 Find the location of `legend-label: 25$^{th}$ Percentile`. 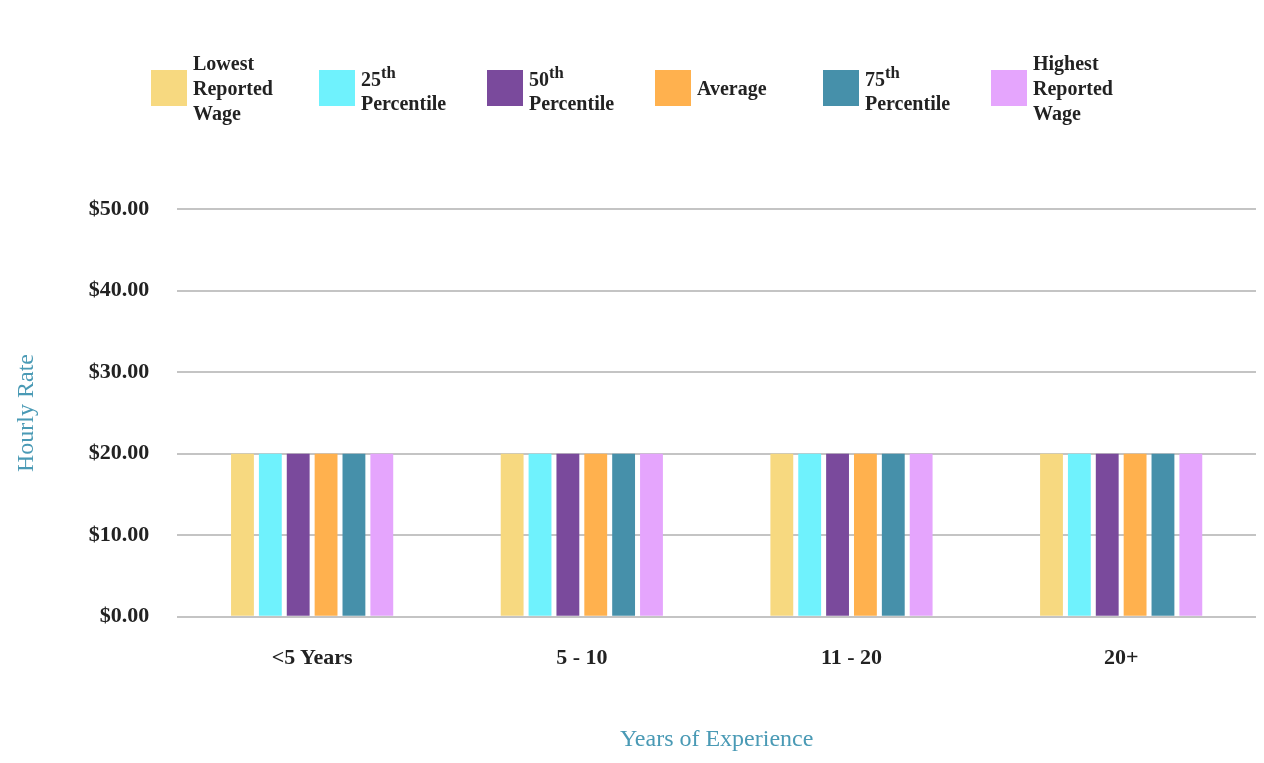

legend-label: 25$^{th}$ Percentile is located at coordinates (404, 89).